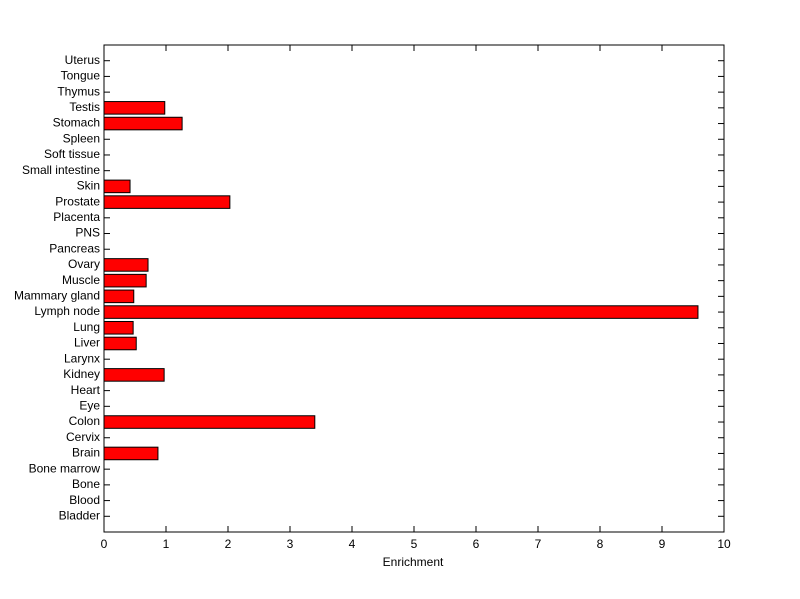  I want to click on y-tick-label: Colon, so click(84, 421).